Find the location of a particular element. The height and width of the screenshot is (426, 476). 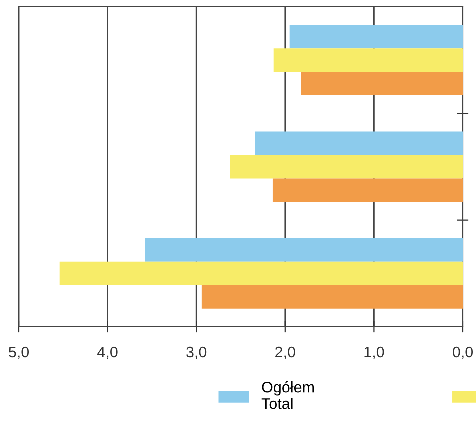

x-tick-label: 4,0 is located at coordinates (108, 353).